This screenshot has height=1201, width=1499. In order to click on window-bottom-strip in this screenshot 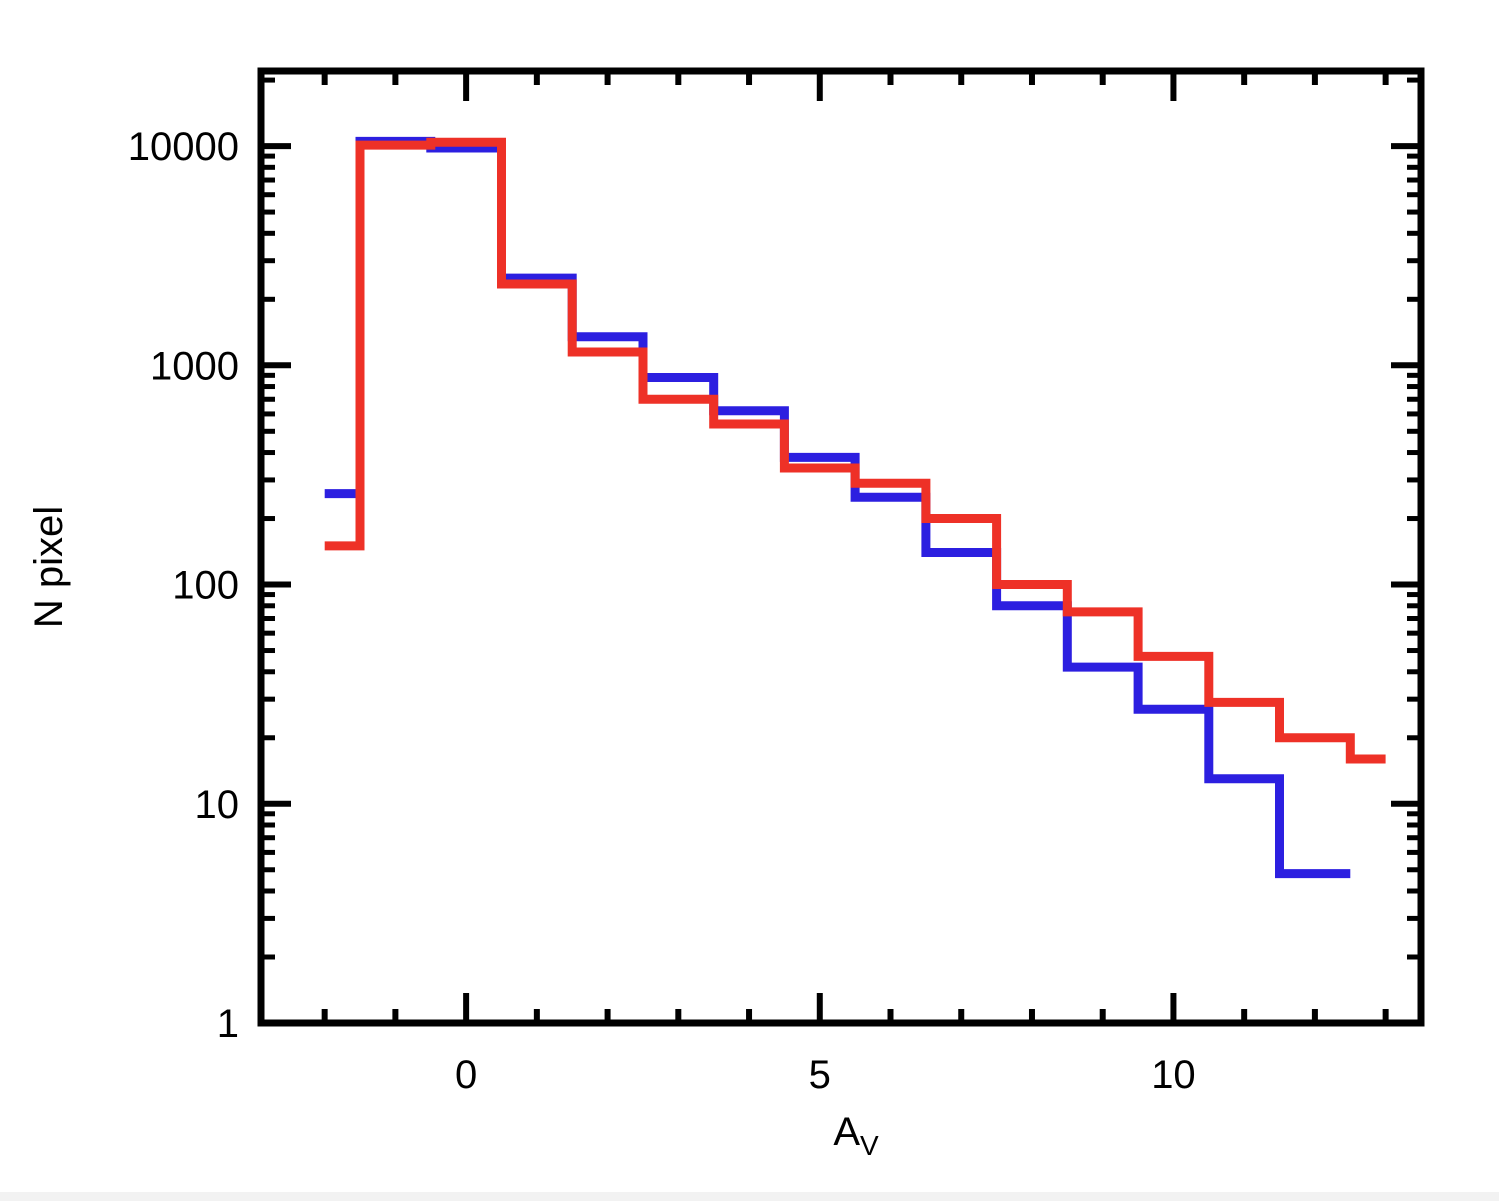, I will do `click(749, 1196)`.